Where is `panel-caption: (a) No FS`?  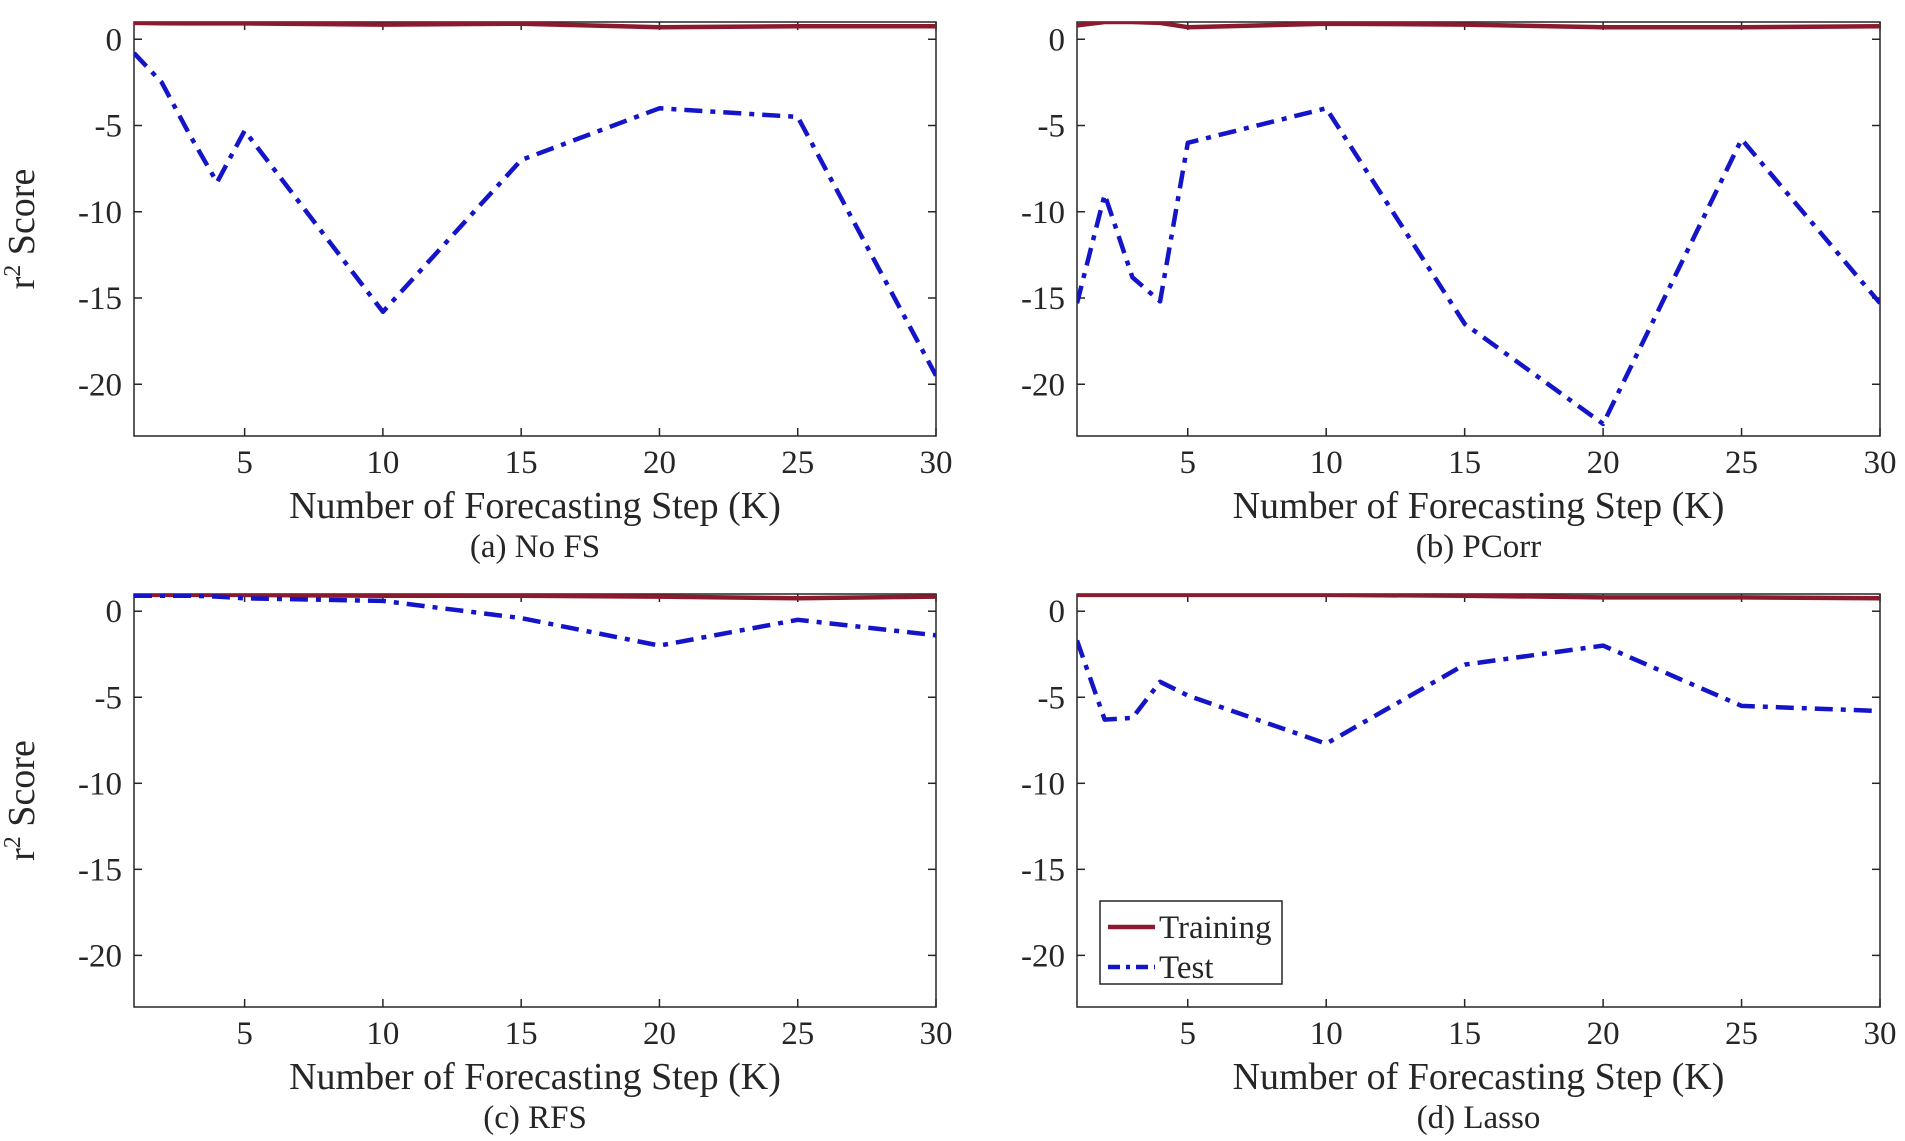
panel-caption: (a) No FS is located at coordinates (535, 547).